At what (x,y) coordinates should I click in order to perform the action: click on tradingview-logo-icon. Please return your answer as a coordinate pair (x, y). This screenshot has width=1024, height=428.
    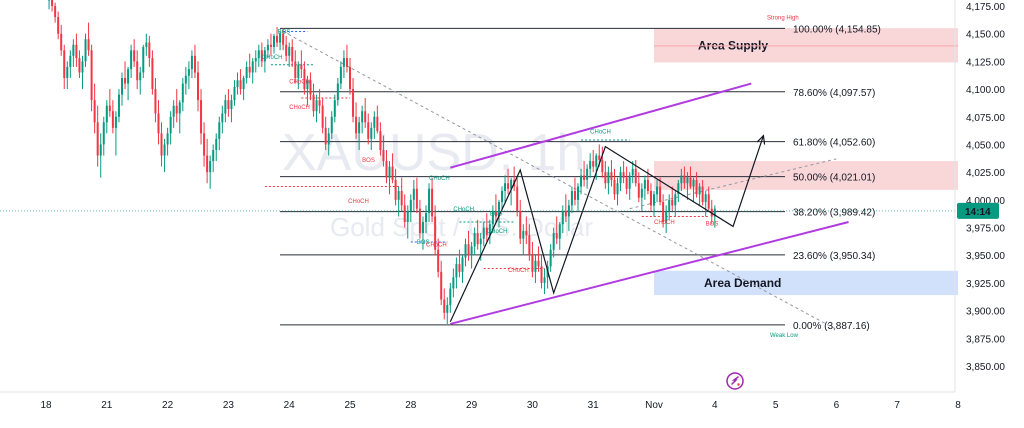
    Looking at the image, I should click on (735, 381).